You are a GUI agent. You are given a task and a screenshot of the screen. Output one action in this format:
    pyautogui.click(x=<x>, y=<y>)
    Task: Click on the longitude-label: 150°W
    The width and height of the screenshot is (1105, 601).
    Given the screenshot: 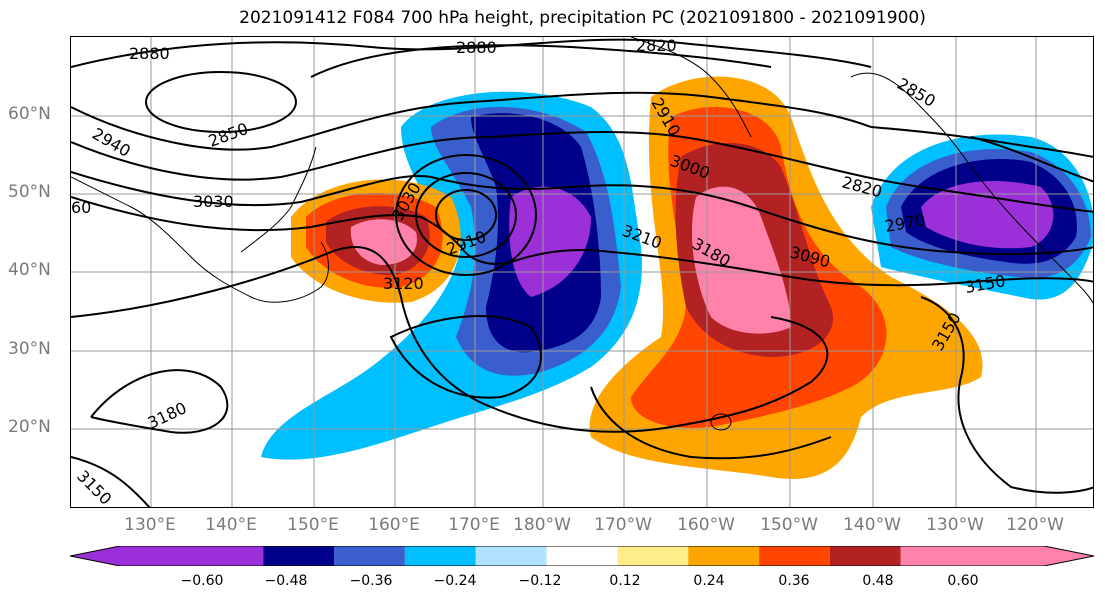 What is the action you would take?
    pyautogui.click(x=789, y=525)
    